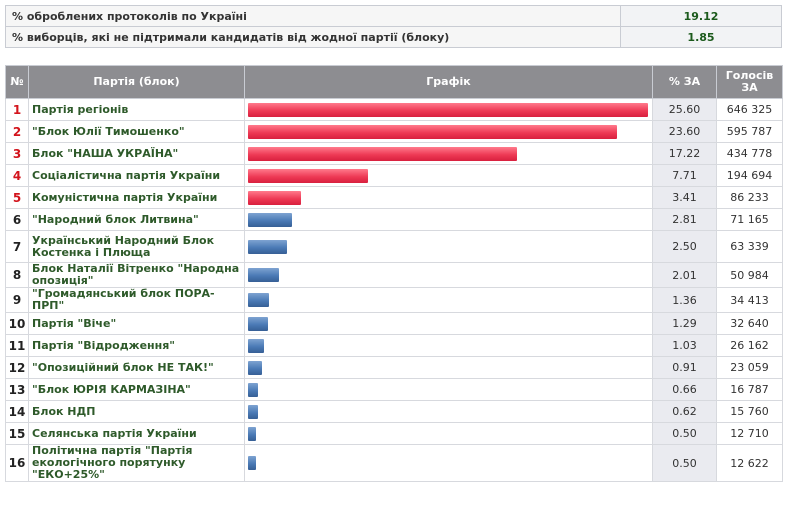  I want to click on table-row: 13 "Блок ЮРІЯ КАРМАЗІНА" 0.66 16 787, so click(394, 389).